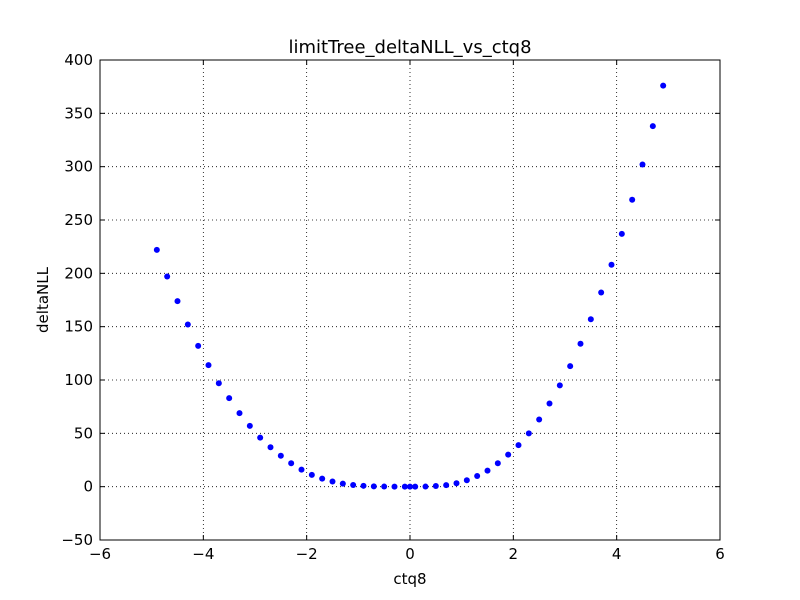 This screenshot has height=600, width=800. Describe the element at coordinates (410, 554) in the screenshot. I see `x-tick-label: 0` at that location.